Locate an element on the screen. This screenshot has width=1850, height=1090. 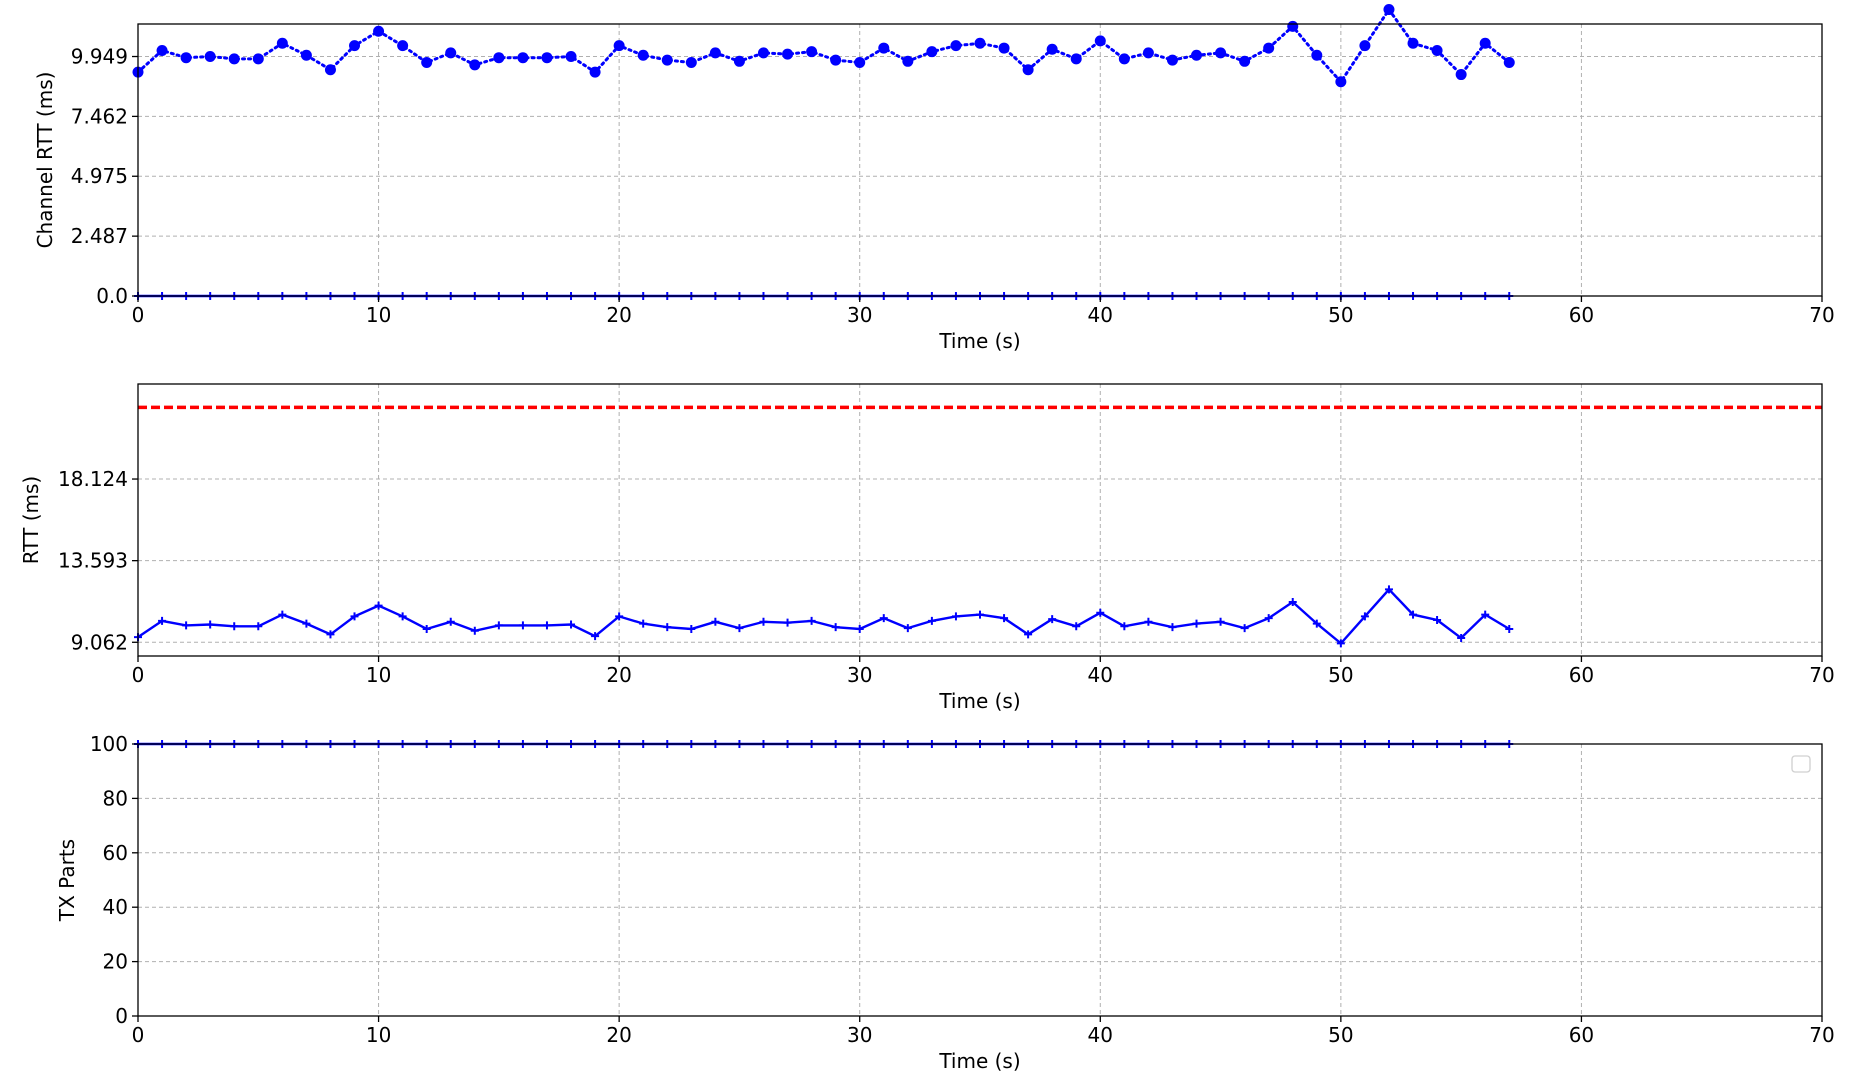
y-tick-label: 13.593 is located at coordinates (93, 561).